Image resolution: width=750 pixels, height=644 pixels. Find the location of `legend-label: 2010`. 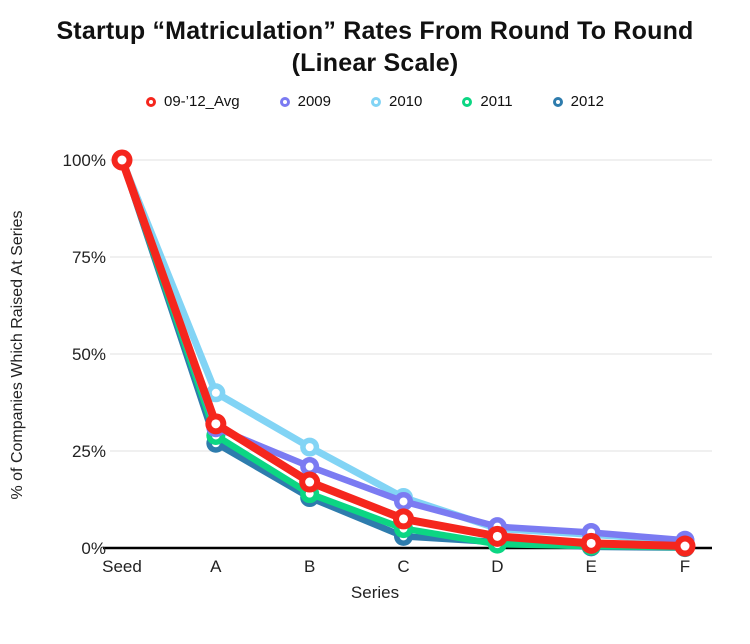

legend-label: 2010 is located at coordinates (405, 101).